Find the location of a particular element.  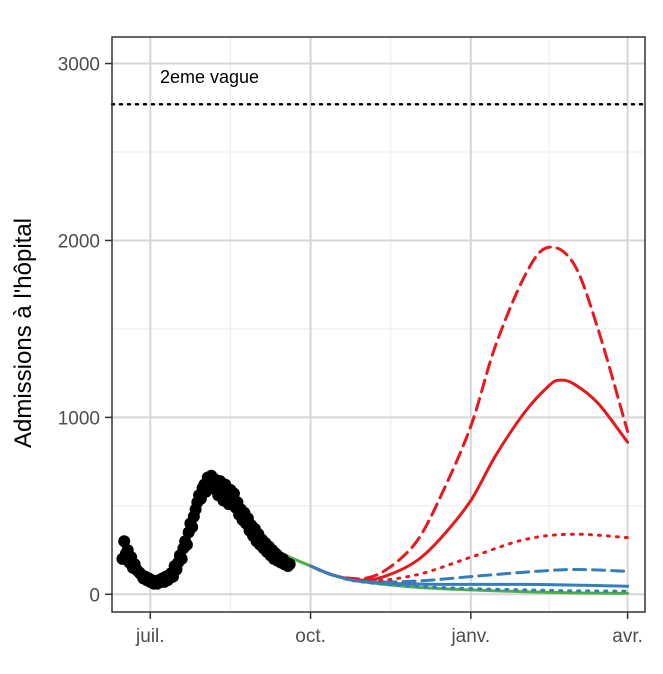

y-axis-title: Admissions à l'hôpital is located at coordinates (23, 333).